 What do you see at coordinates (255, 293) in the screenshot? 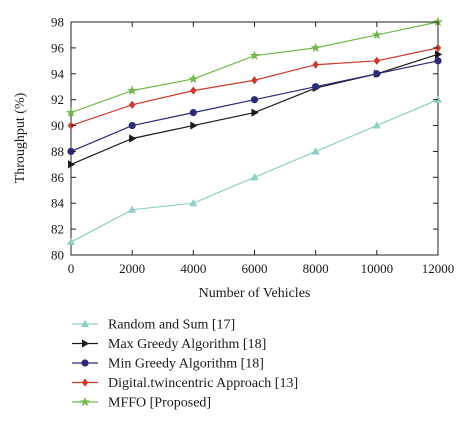
I see `x-axis-label: Number of Vehicles` at bounding box center [255, 293].